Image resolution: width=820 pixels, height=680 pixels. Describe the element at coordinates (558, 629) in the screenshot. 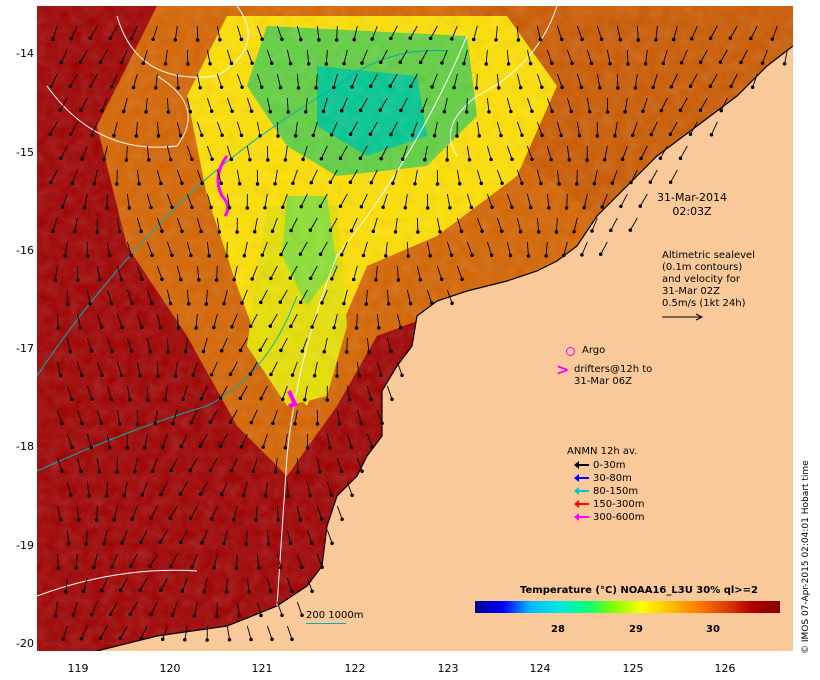

I see `colorbar-label: 28` at that location.